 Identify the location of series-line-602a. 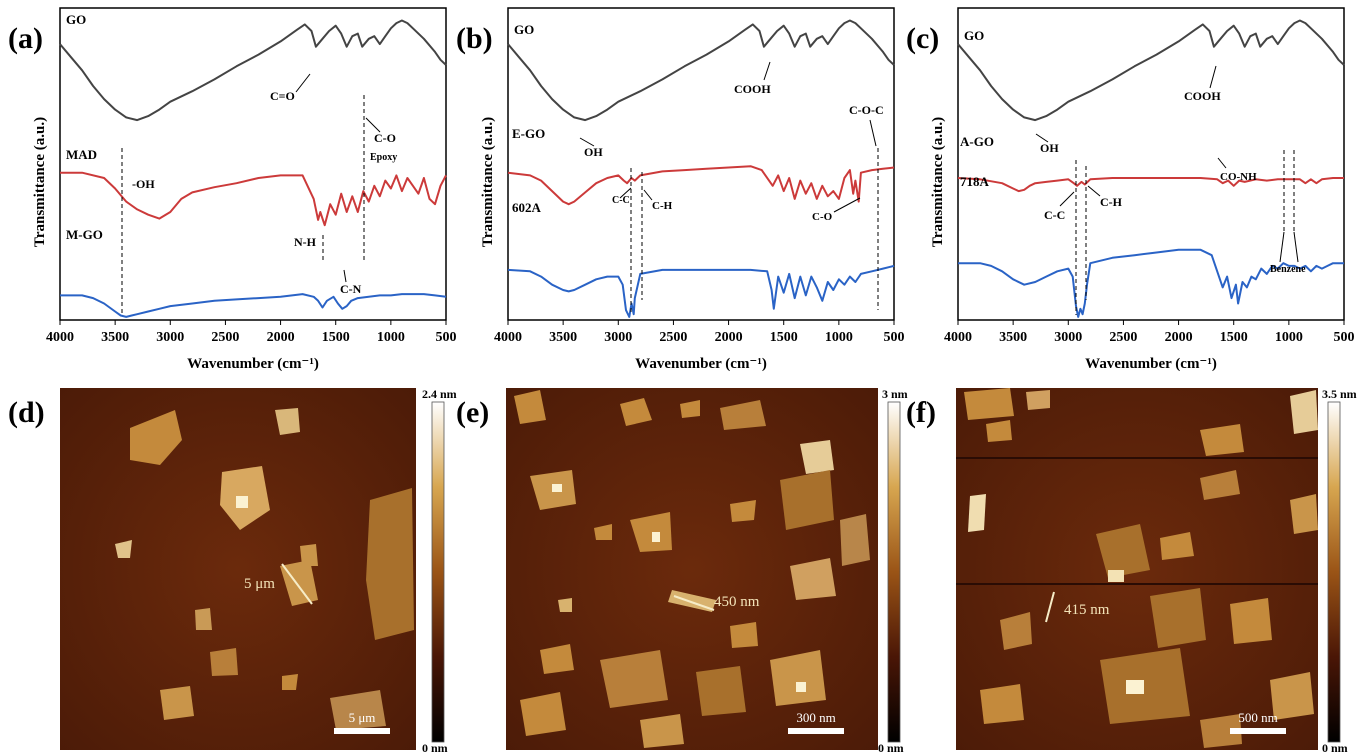
(701, 291).